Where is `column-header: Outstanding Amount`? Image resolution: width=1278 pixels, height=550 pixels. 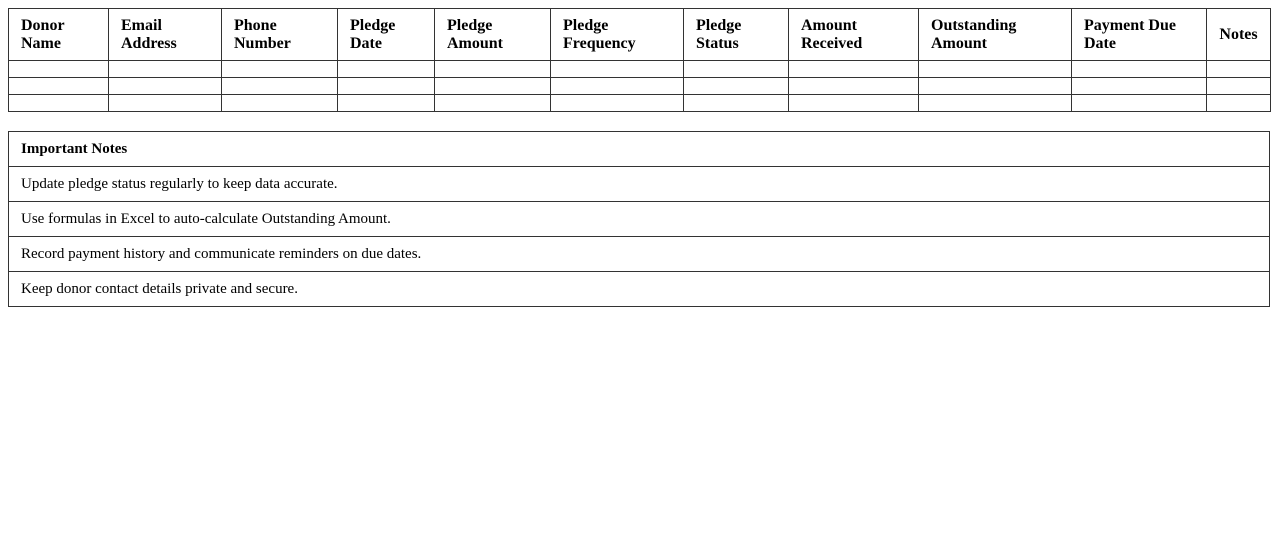 column-header: Outstanding Amount is located at coordinates (995, 34).